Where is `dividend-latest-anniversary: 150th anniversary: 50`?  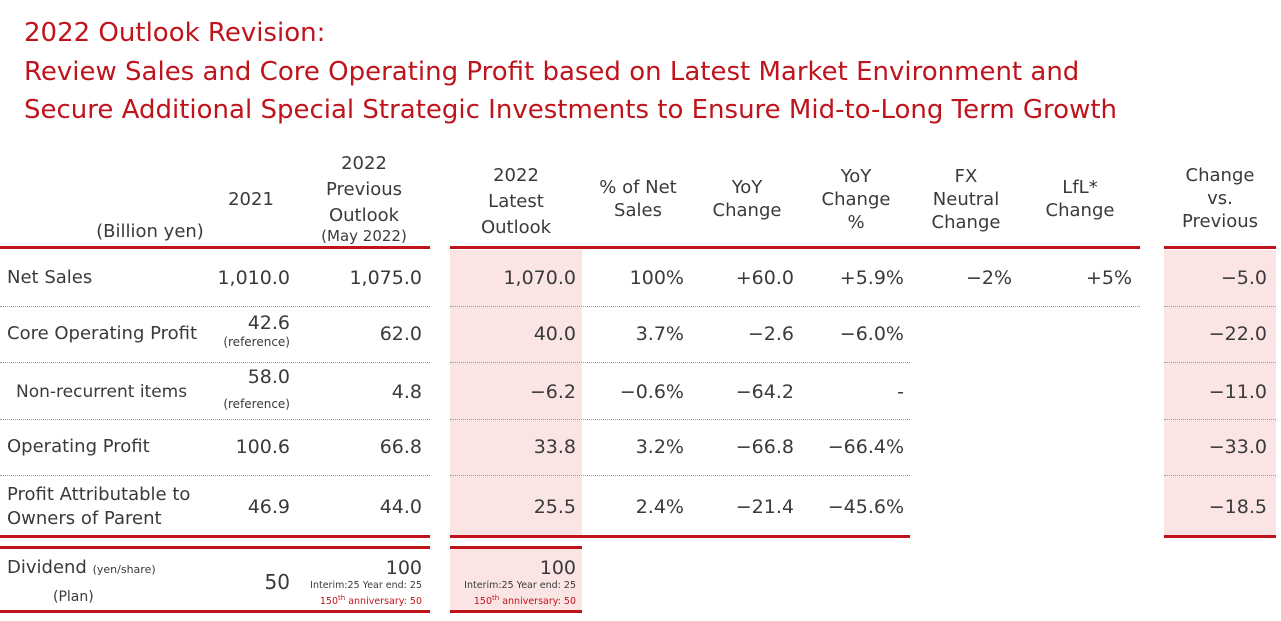
dividend-latest-anniversary: 150th anniversary: 50 is located at coordinates (514, 600).